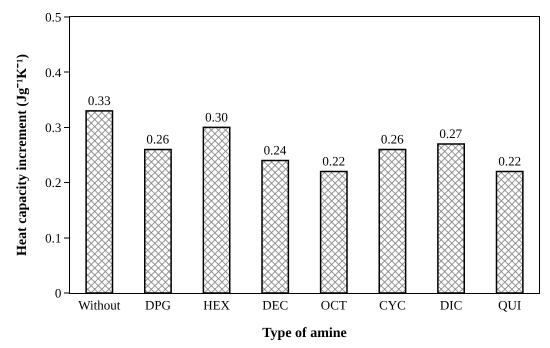  What do you see at coordinates (451, 305) in the screenshot?
I see `x-tick-label: DIC` at bounding box center [451, 305].